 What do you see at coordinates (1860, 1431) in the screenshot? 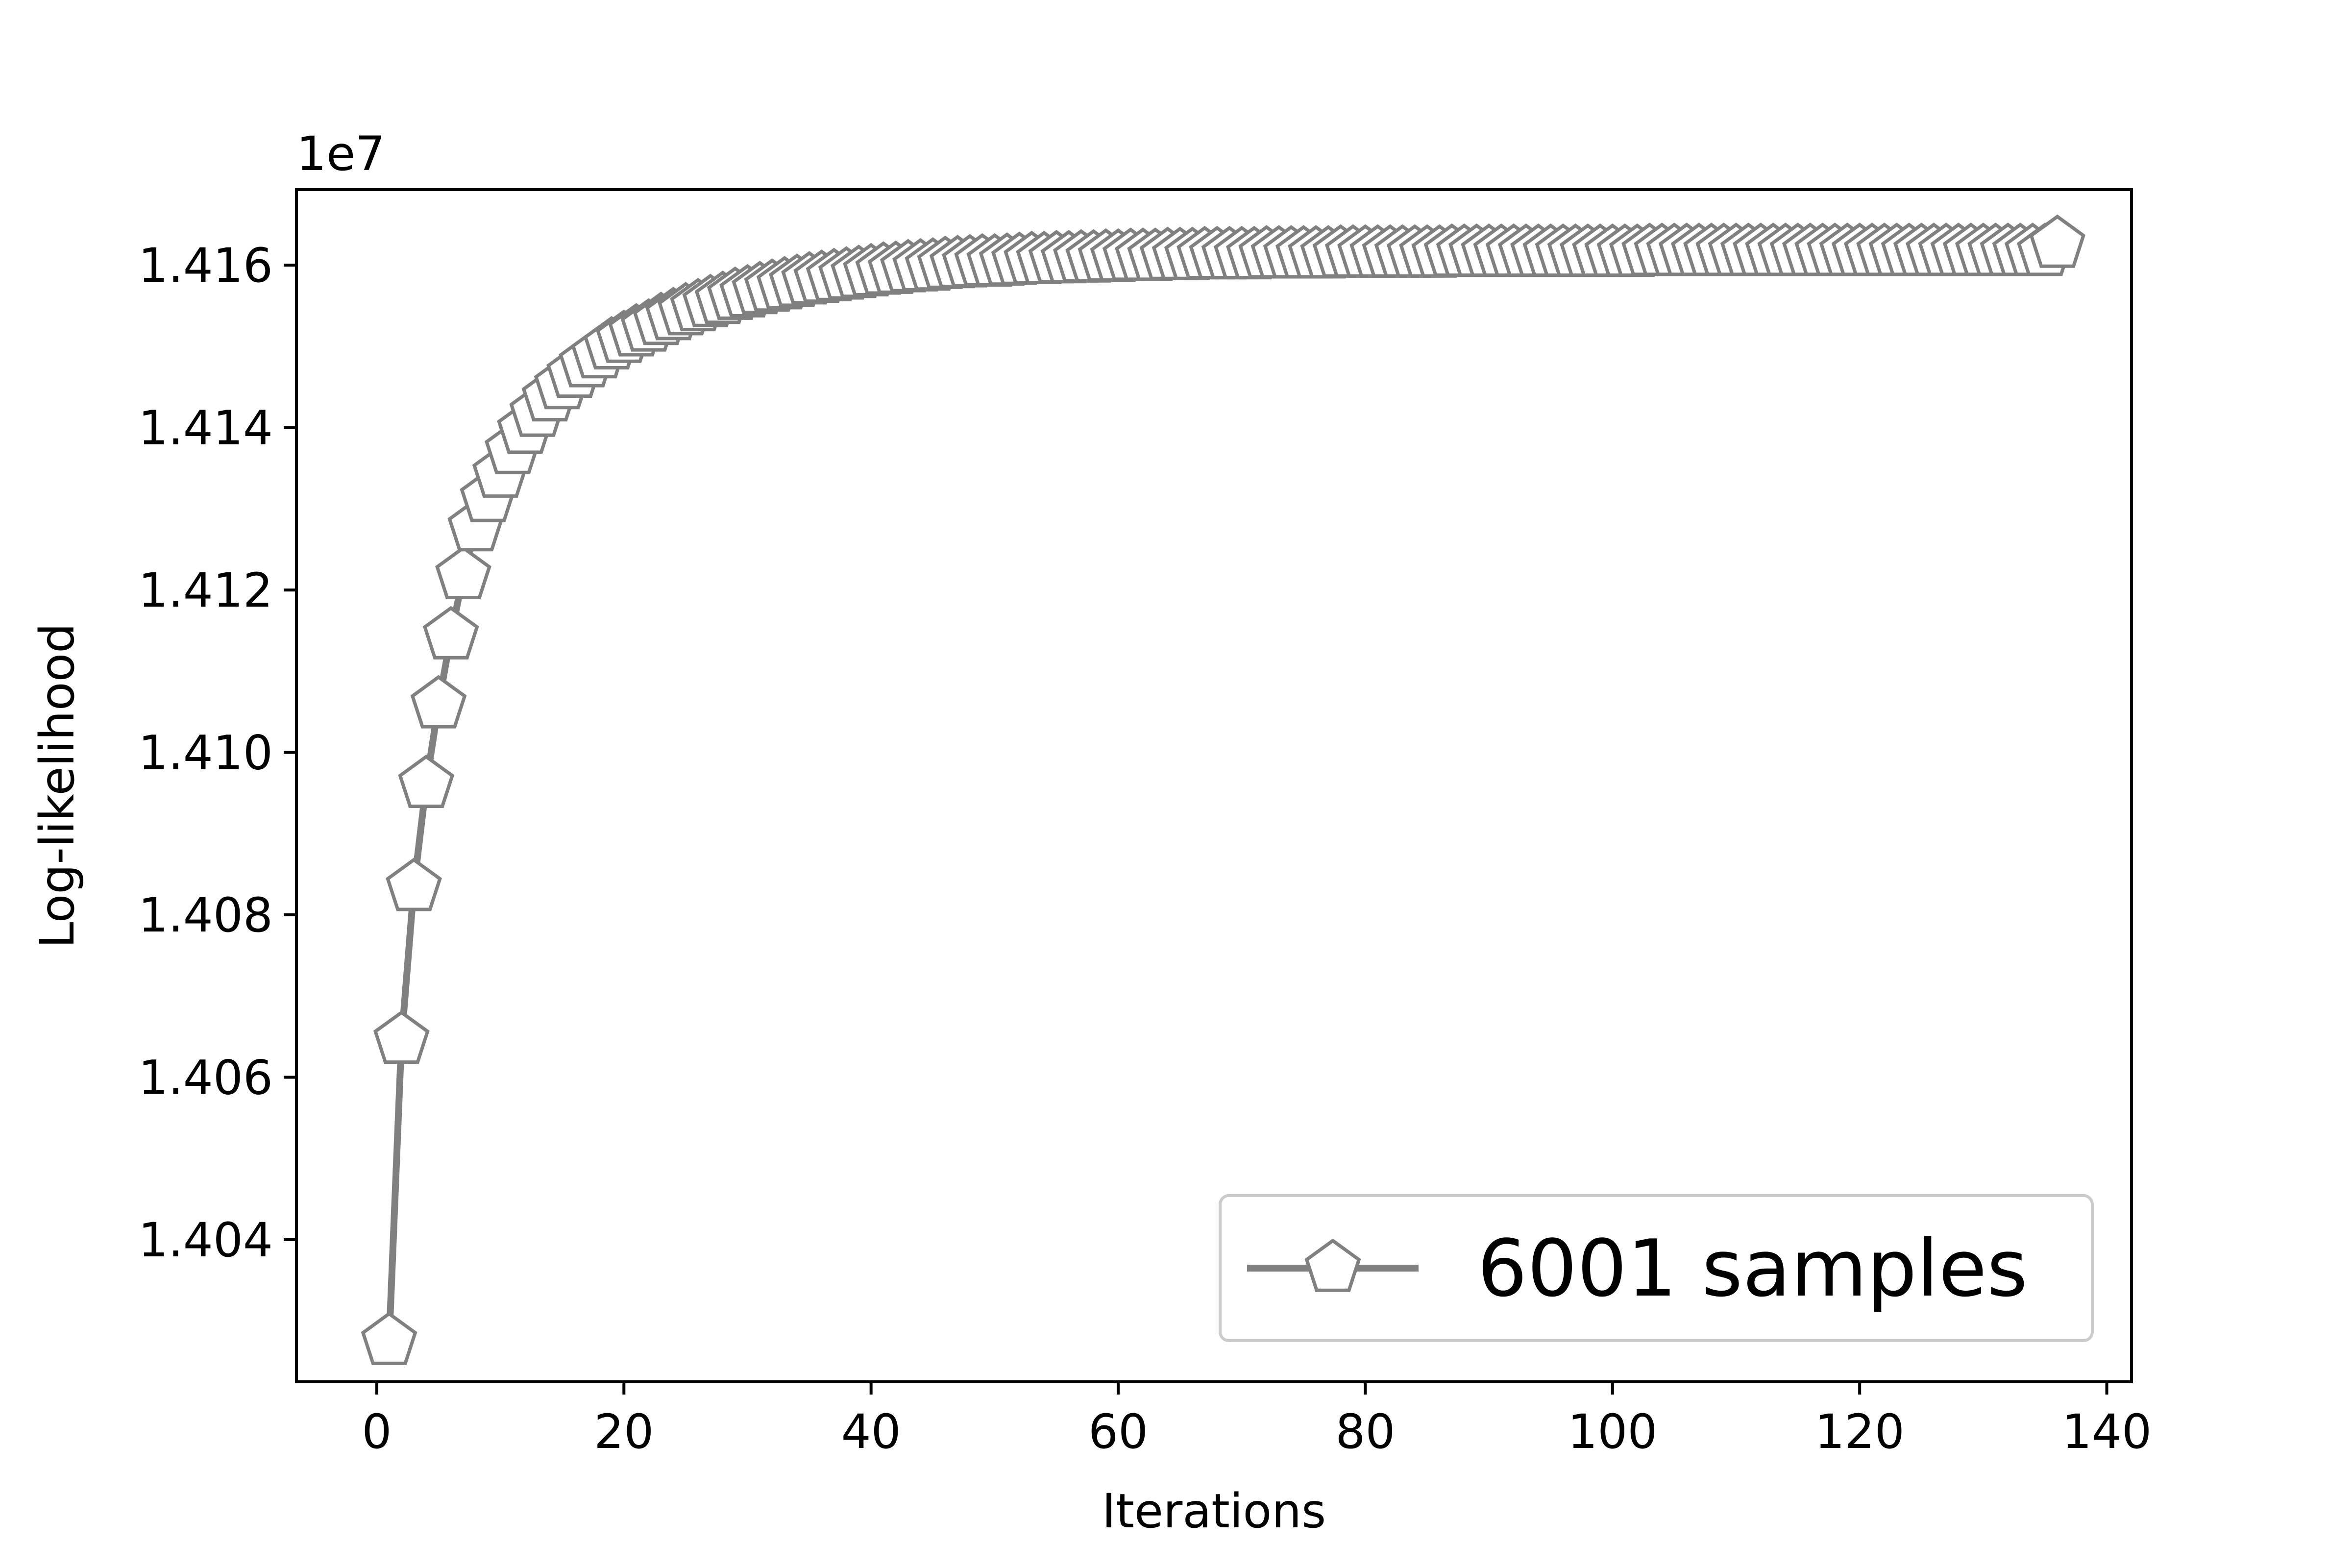
I see `x-tick-label: 120` at bounding box center [1860, 1431].